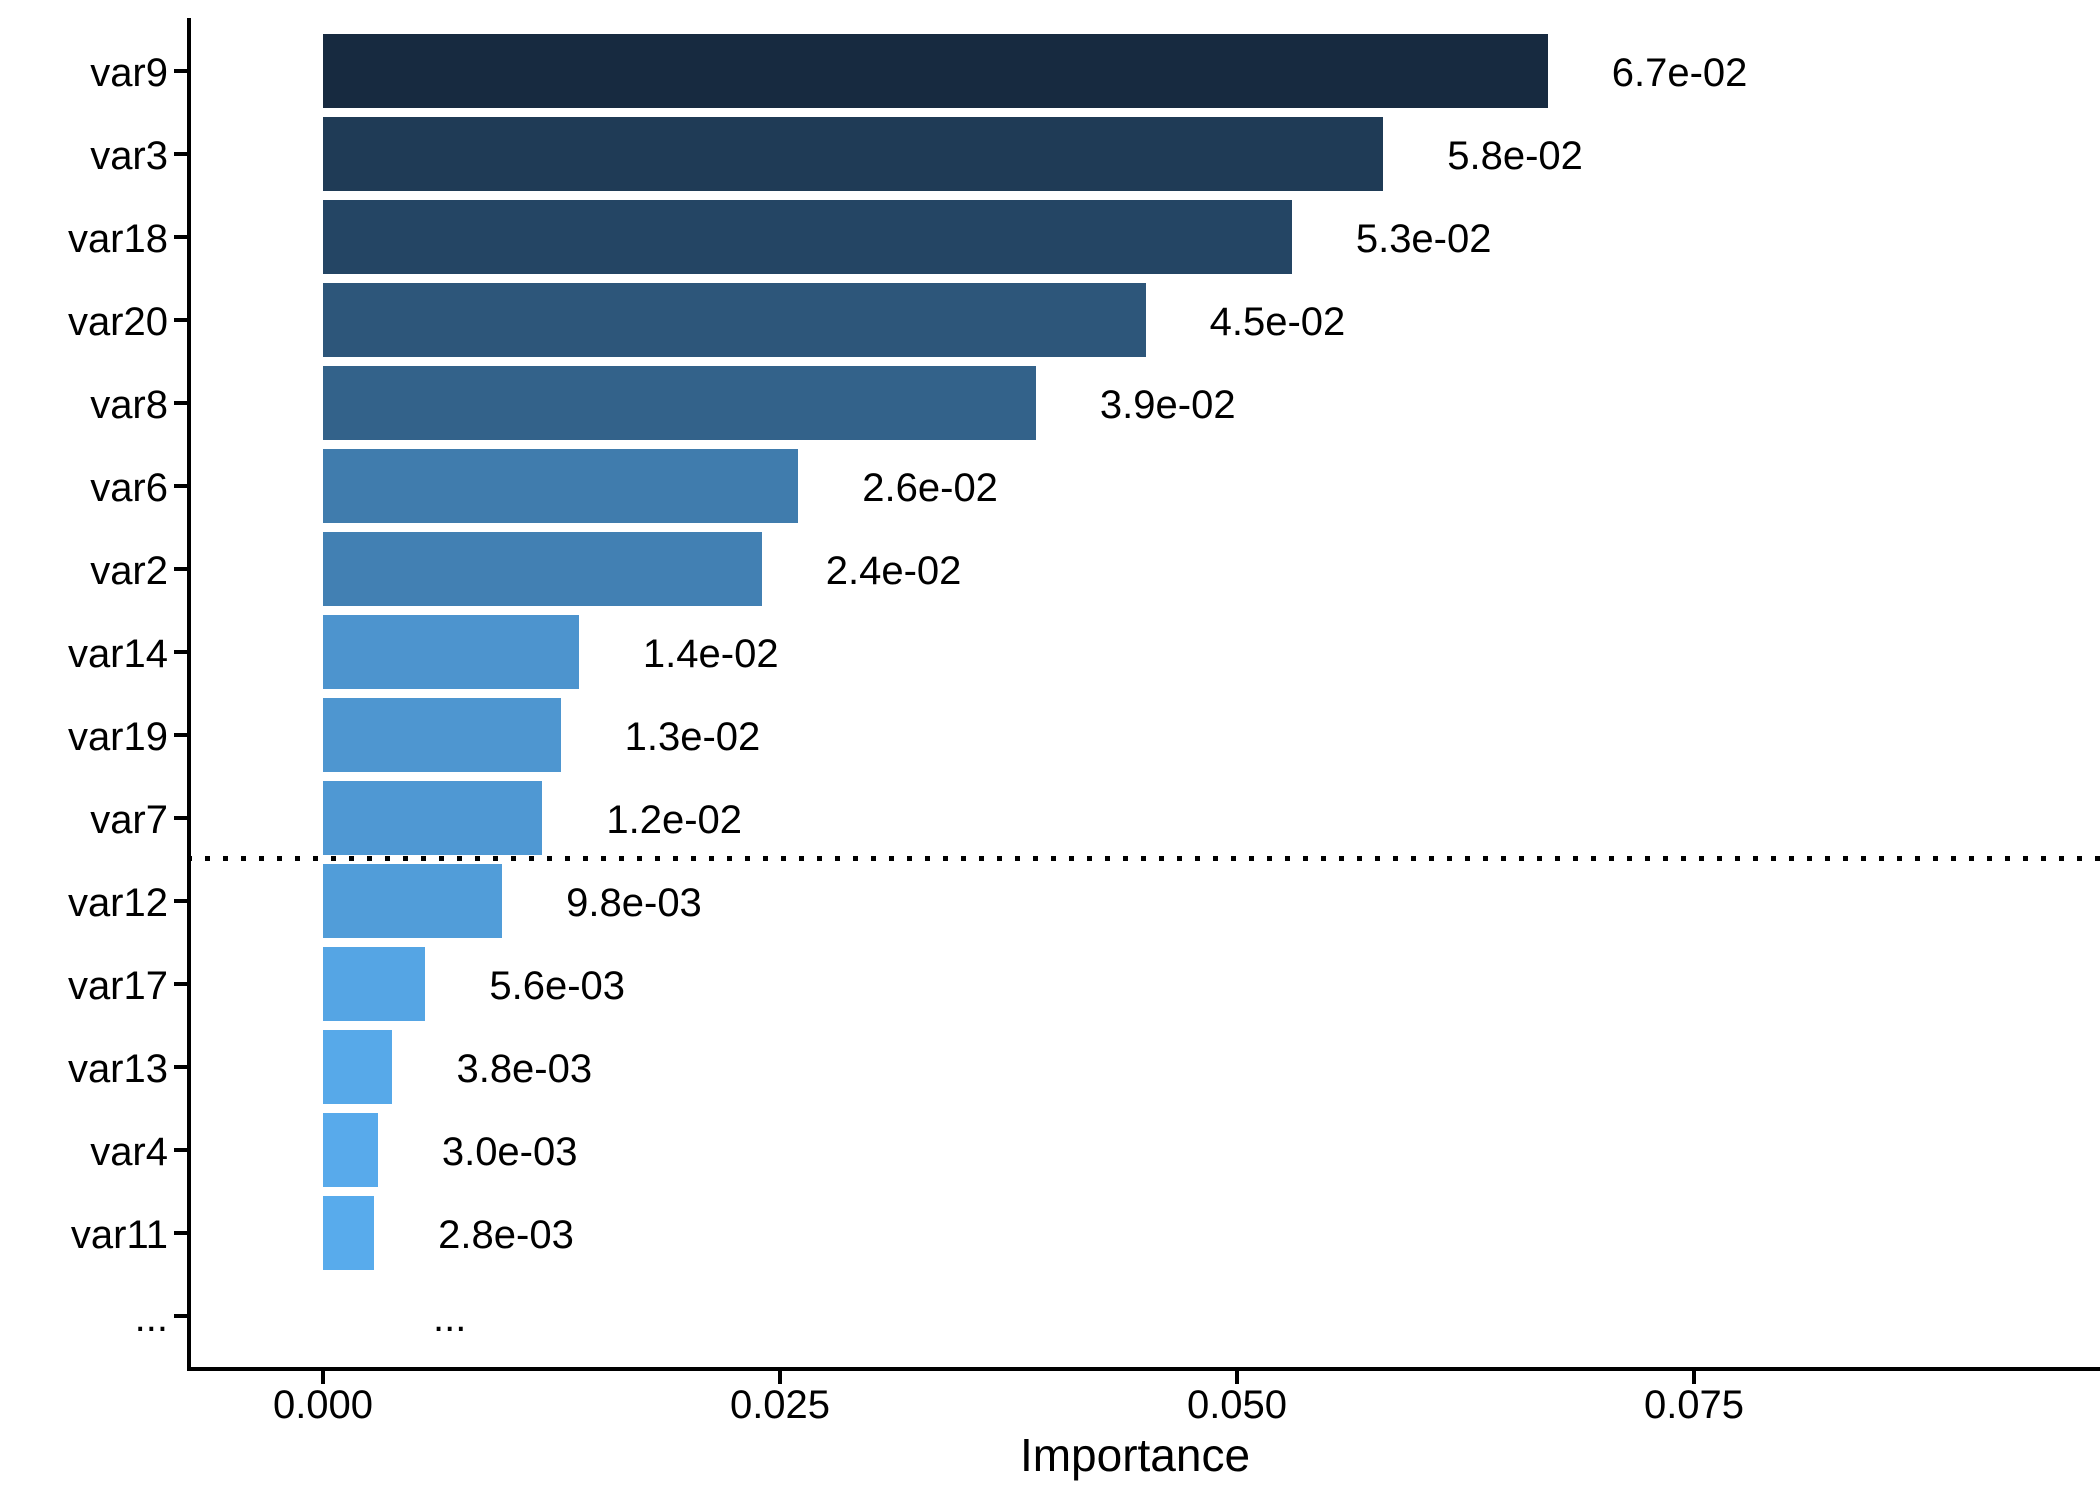 Image resolution: width=2100 pixels, height=1500 pixels. What do you see at coordinates (117, 986) in the screenshot?
I see `y-axis-label-var17: var17` at bounding box center [117, 986].